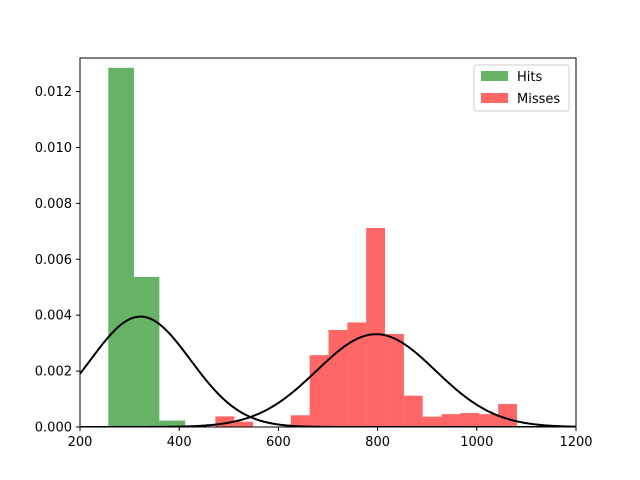  Describe the element at coordinates (377, 442) in the screenshot. I see `x-tick-label: 800` at that location.